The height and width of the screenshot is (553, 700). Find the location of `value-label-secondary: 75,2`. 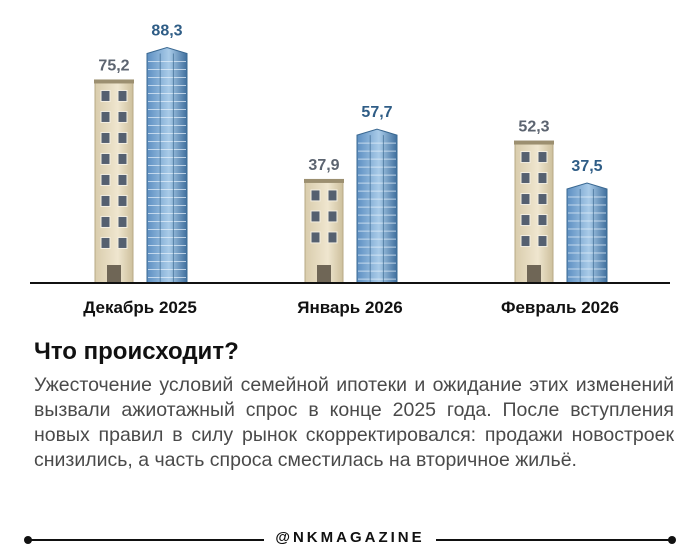

value-label-secondary: 75,2 is located at coordinates (113, 65).